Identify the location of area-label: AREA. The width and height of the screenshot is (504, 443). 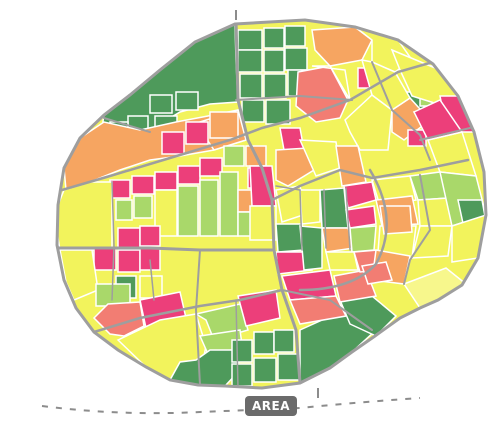
(271, 406).